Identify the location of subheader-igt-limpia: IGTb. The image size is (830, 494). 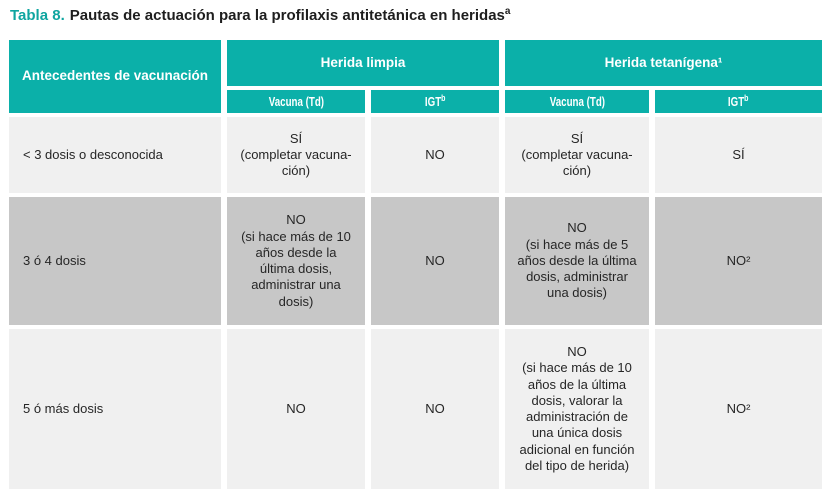
(435, 101).